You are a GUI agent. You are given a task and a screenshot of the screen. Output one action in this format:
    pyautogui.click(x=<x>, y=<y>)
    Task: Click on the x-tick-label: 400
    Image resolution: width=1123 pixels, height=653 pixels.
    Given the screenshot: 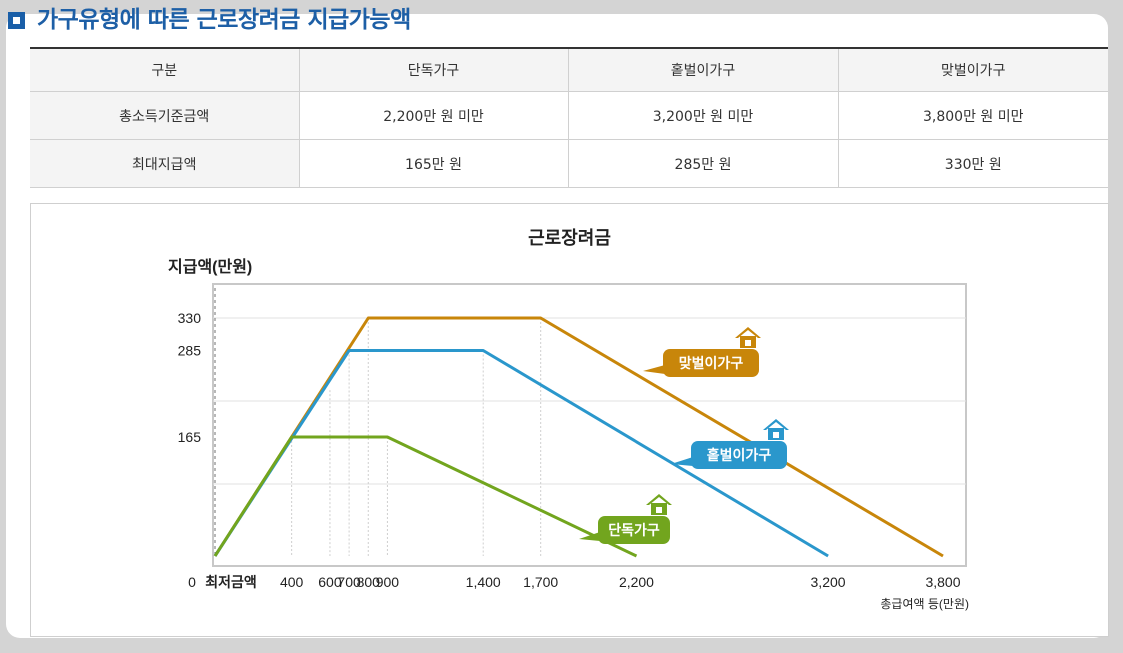 What is the action you would take?
    pyautogui.click(x=292, y=582)
    